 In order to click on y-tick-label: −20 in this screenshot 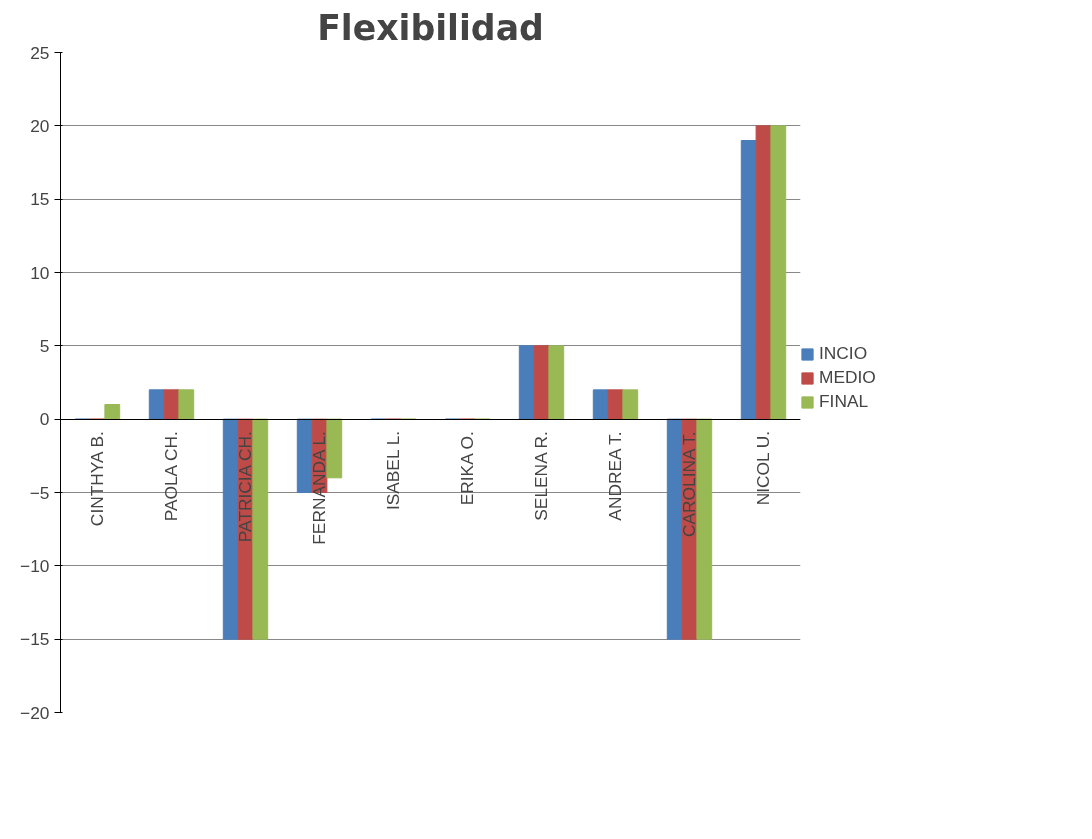, I will do `click(35, 712)`.